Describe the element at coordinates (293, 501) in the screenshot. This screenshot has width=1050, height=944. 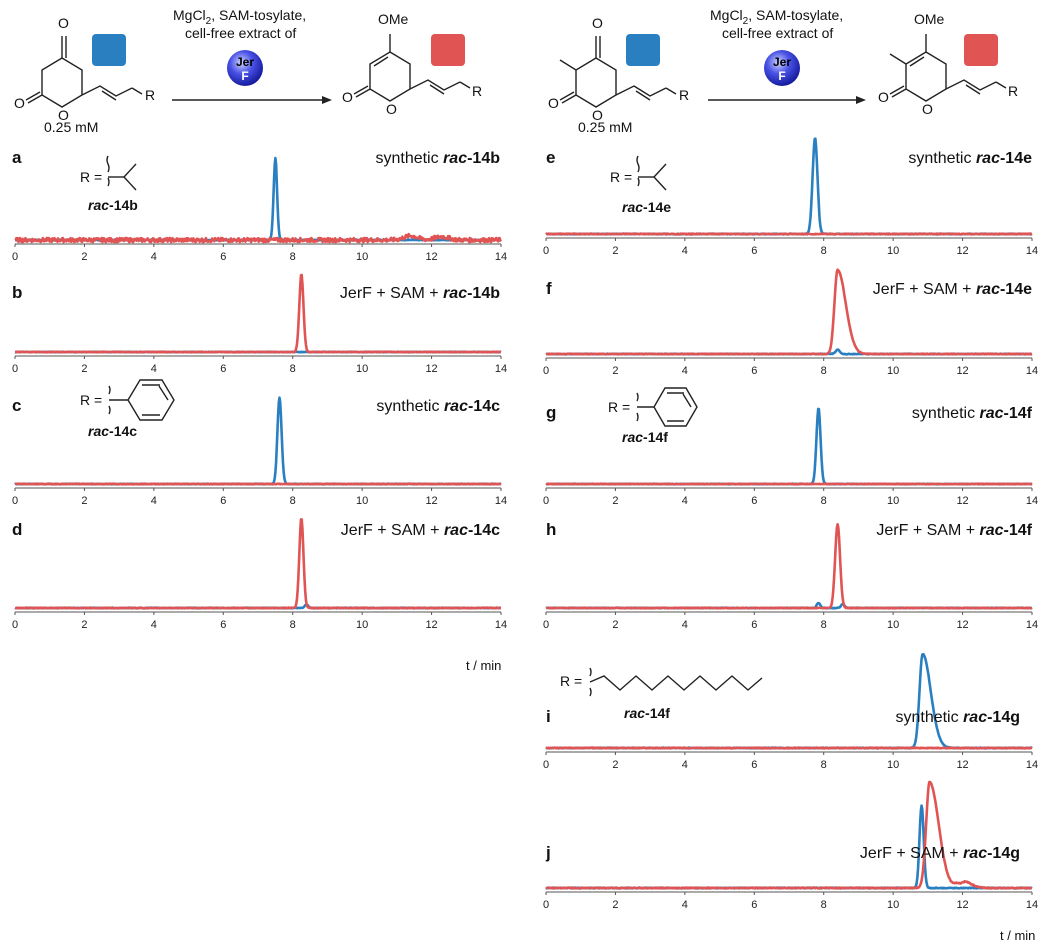
I see `x-tick-label-c: 8` at that location.